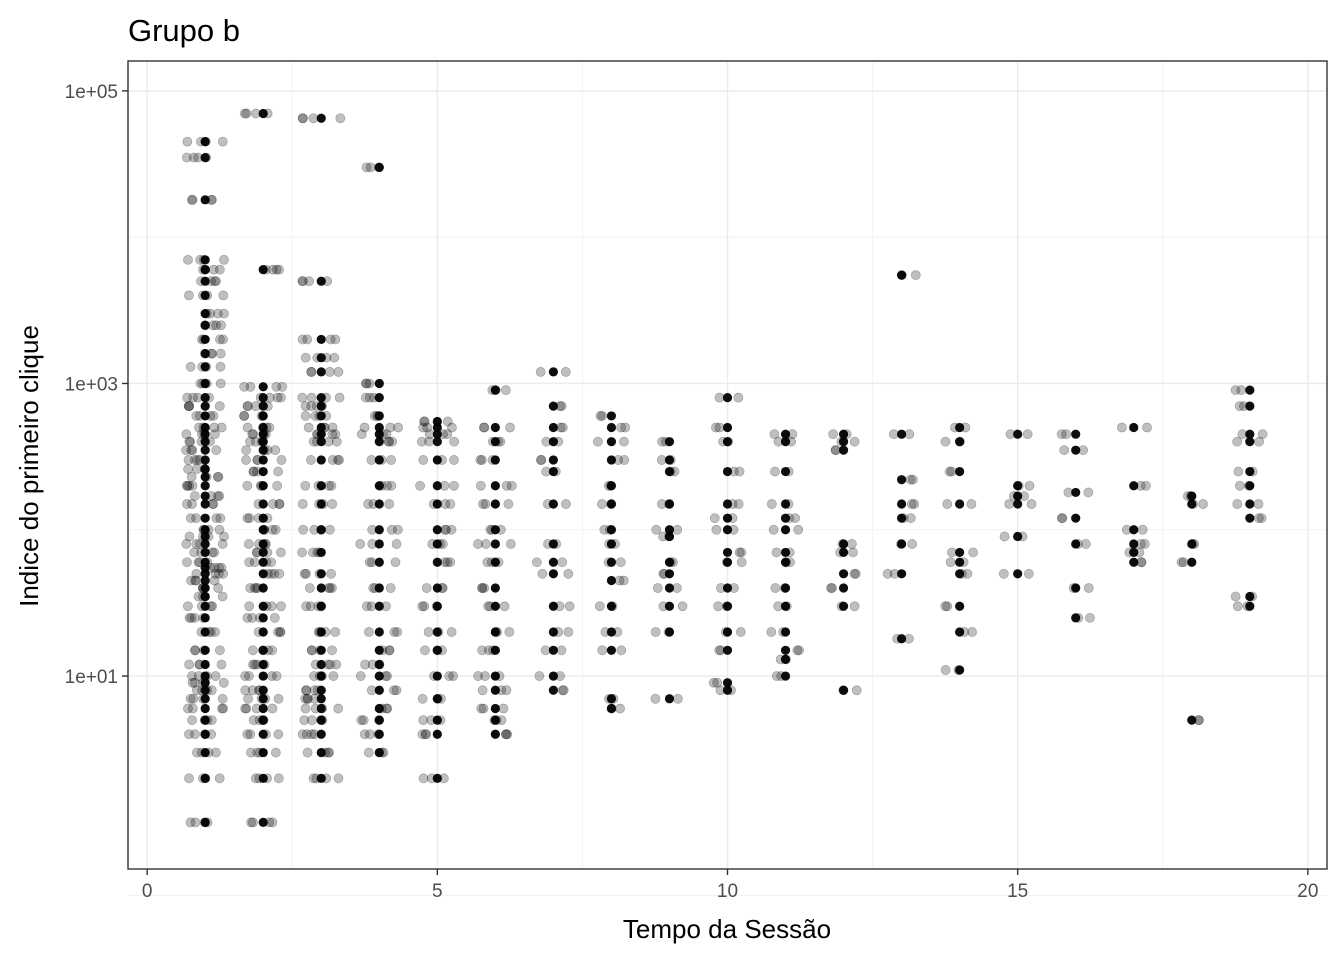  Describe the element at coordinates (91, 677) in the screenshot. I see `y-tick-label: 1e+01` at that location.